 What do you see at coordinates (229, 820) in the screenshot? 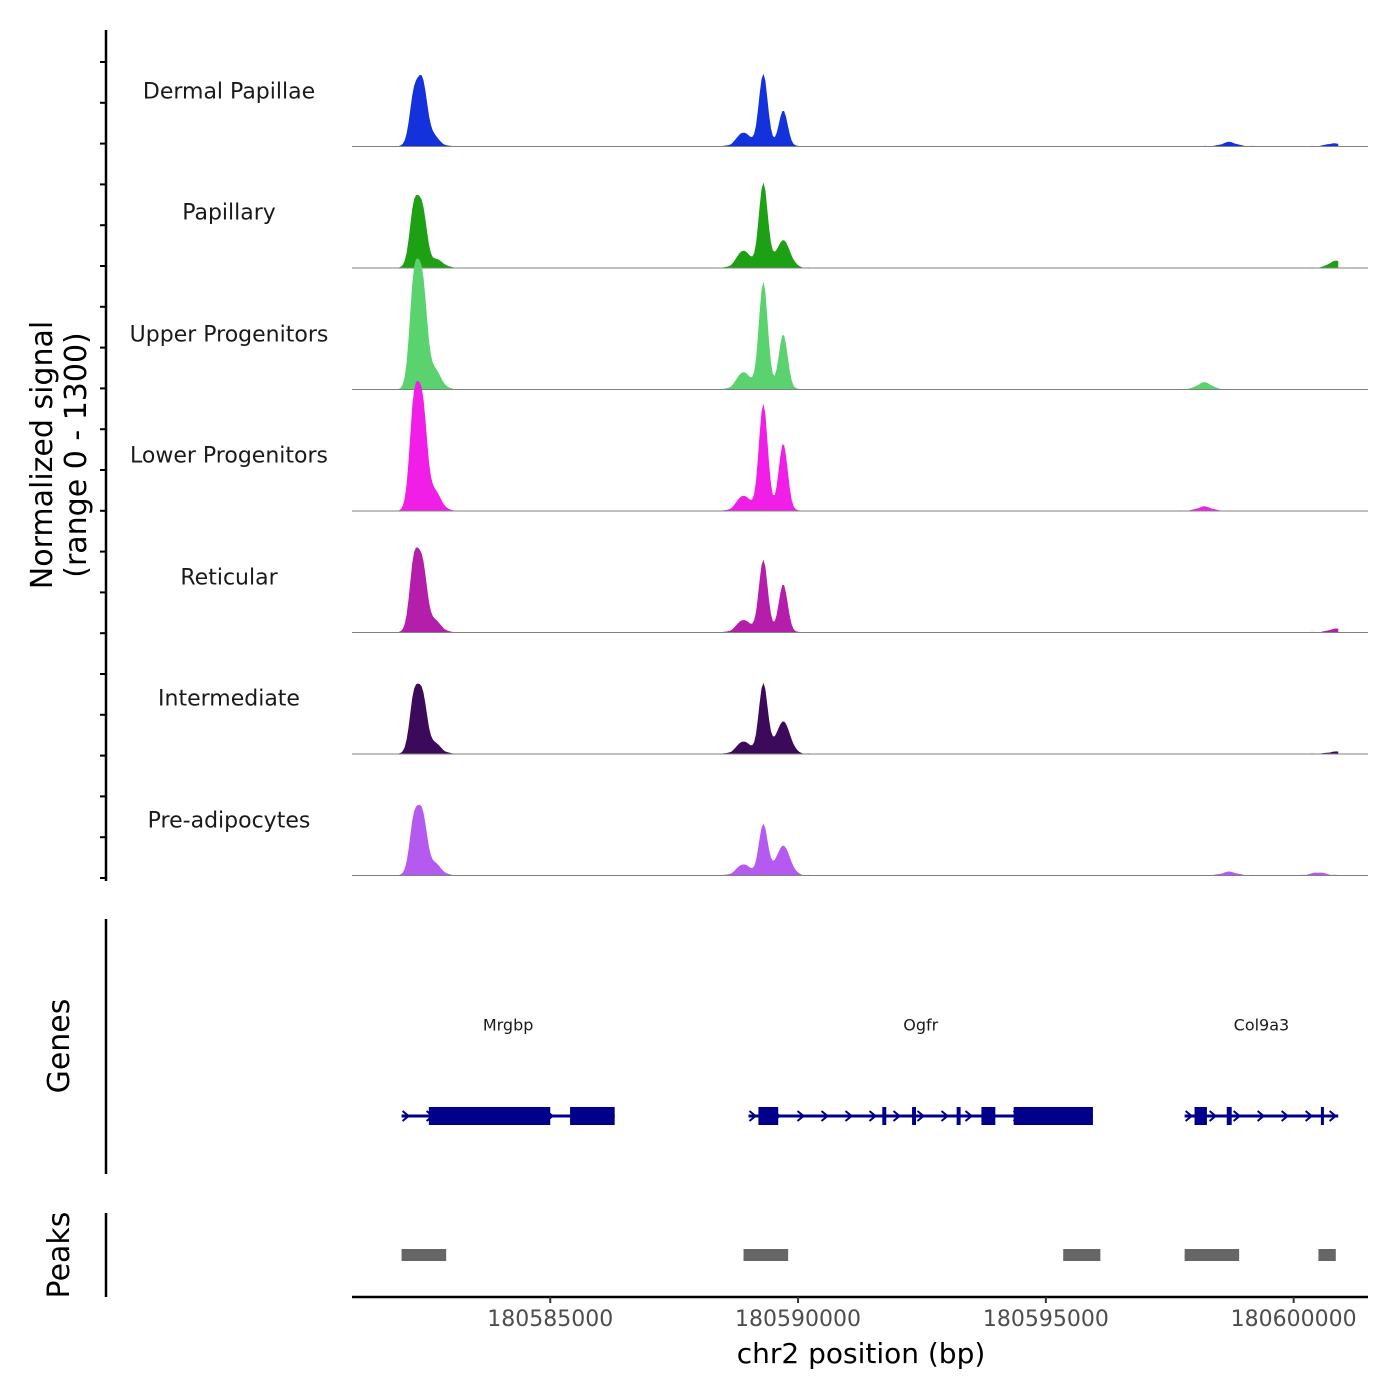
I see `track-label: Pre-adipocytes` at bounding box center [229, 820].